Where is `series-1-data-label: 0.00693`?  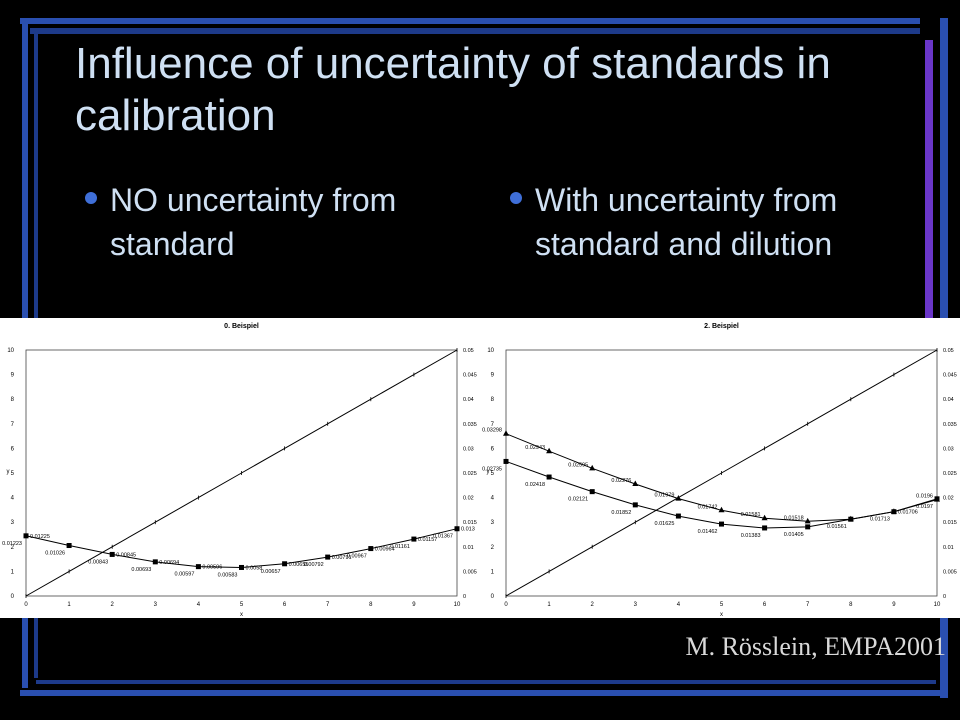
series-1-data-label: 0.00693 is located at coordinates (141, 570).